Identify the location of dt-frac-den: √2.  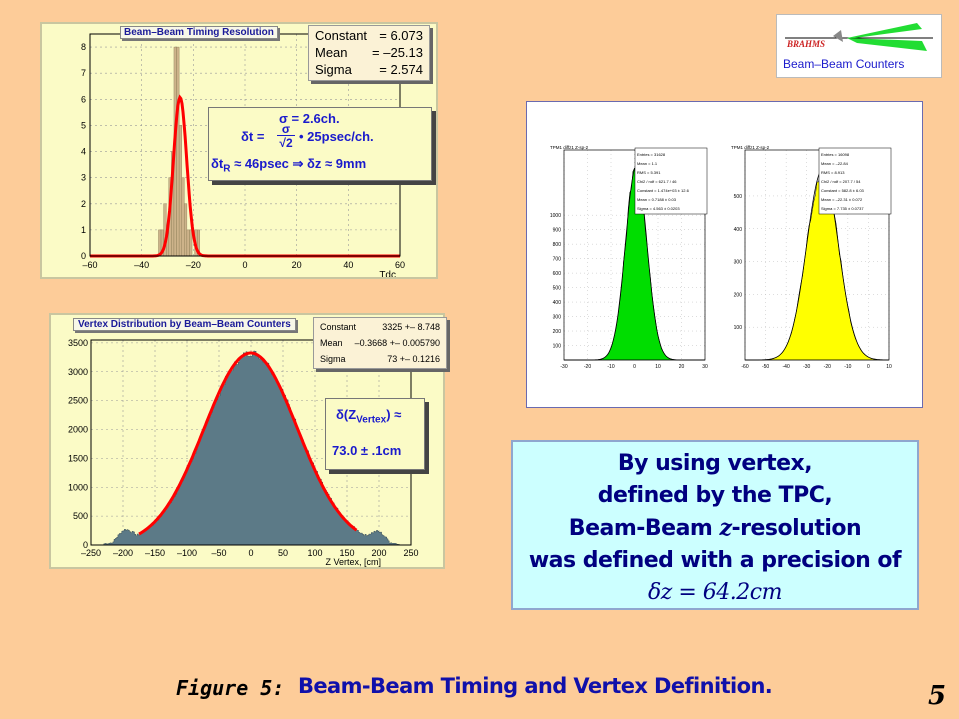
(286, 143).